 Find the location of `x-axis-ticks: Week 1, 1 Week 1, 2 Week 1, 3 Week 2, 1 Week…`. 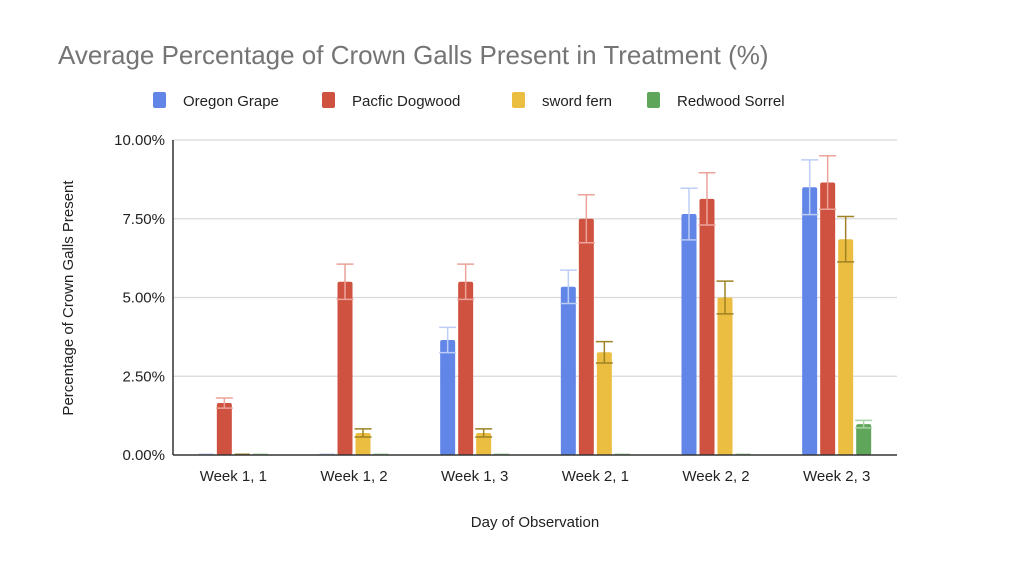

x-axis-ticks: Week 1, 1 Week 1, 2 Week 1, 3 Week 2, 1 Week… is located at coordinates (535, 476).